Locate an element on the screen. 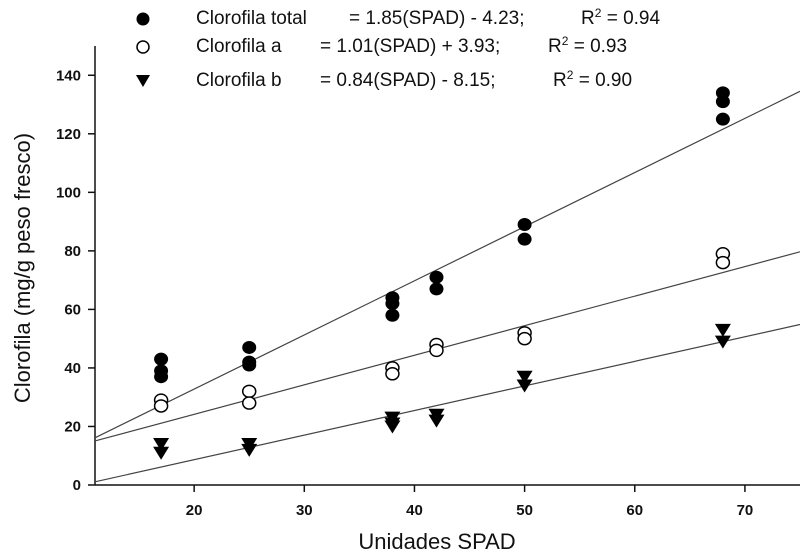 This screenshot has height=559, width=800. open-circle-icon is located at coordinates (143, 47).